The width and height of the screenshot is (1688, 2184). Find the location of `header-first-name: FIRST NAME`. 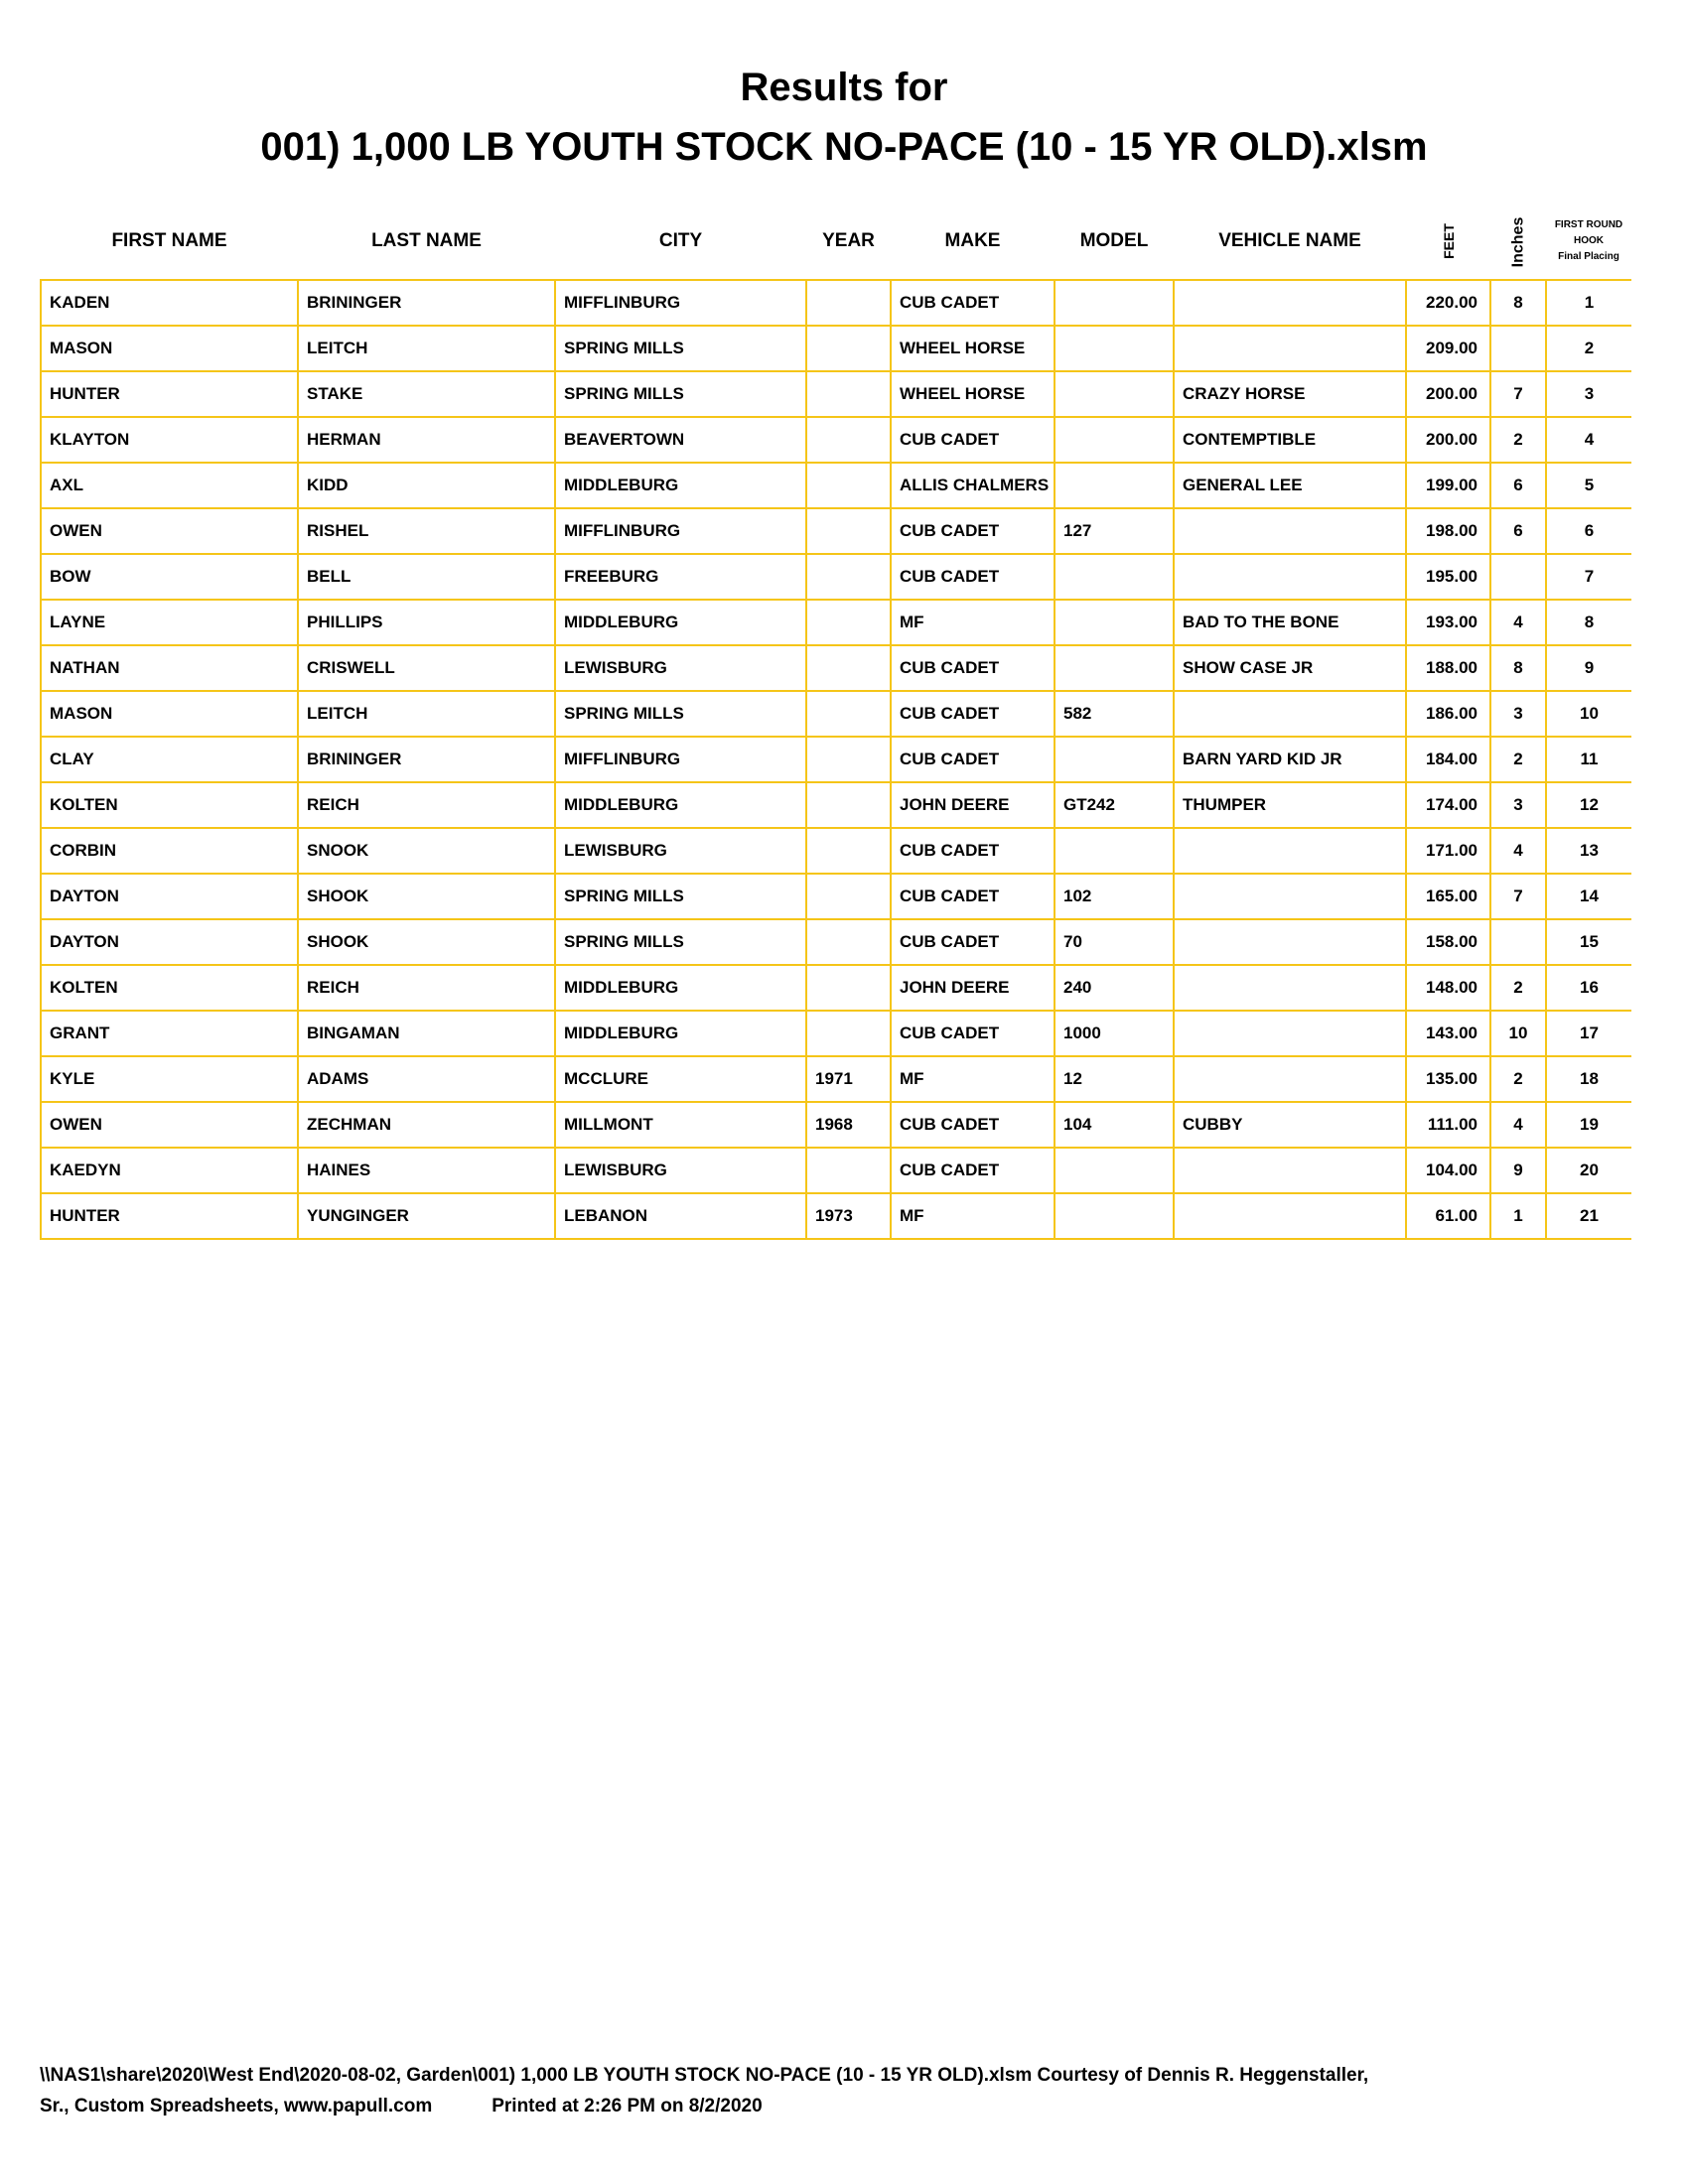

header-first-name: FIRST NAME is located at coordinates (169, 240).